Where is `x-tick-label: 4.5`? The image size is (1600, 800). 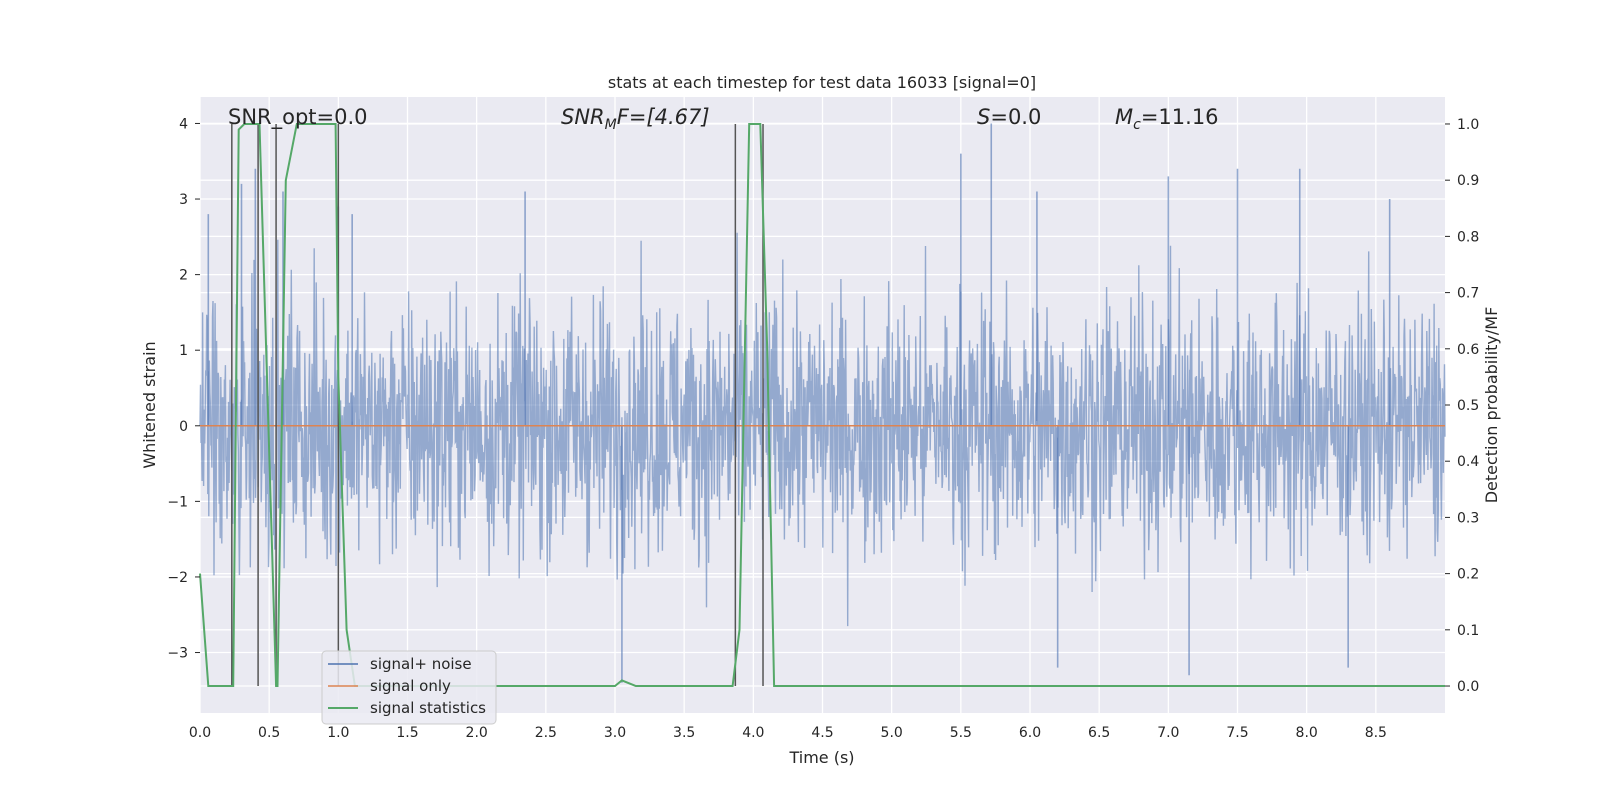 x-tick-label: 4.5 is located at coordinates (822, 733).